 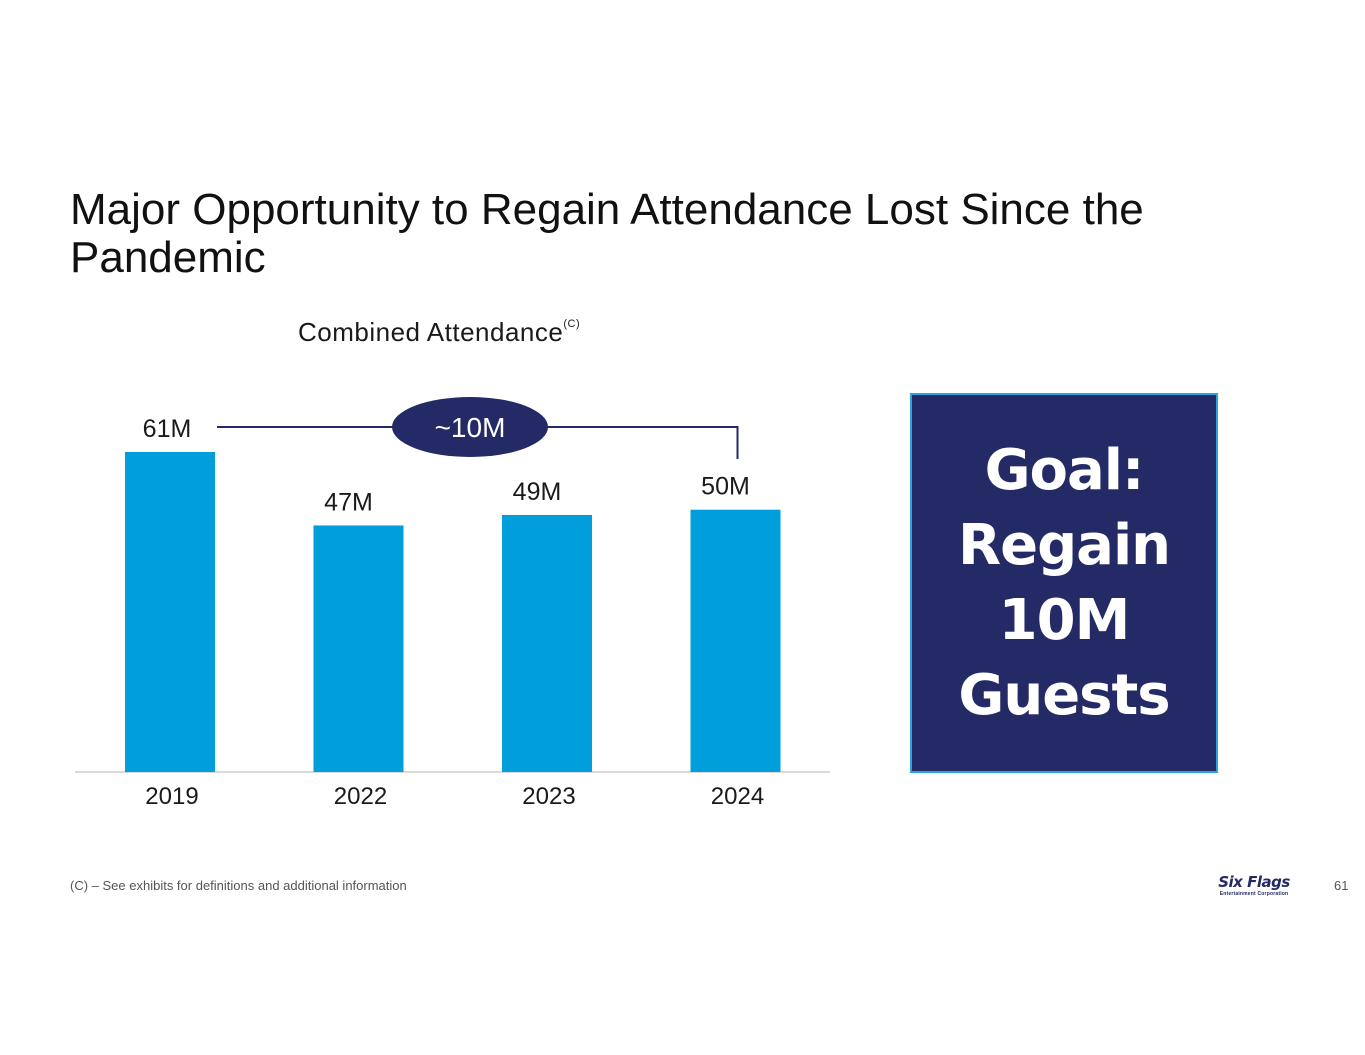 What do you see at coordinates (1341, 885) in the screenshot?
I see `page-number: 61` at bounding box center [1341, 885].